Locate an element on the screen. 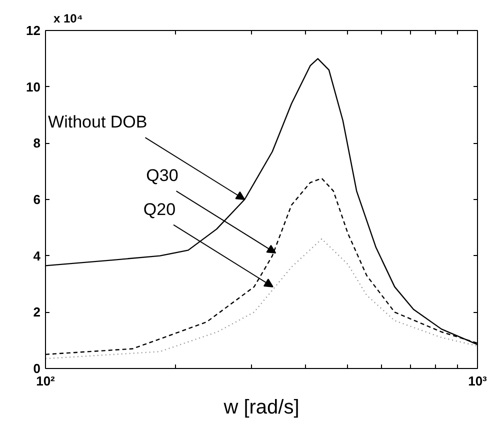 The height and width of the screenshot is (421, 497). x-tick-label: 10² is located at coordinates (46, 381).